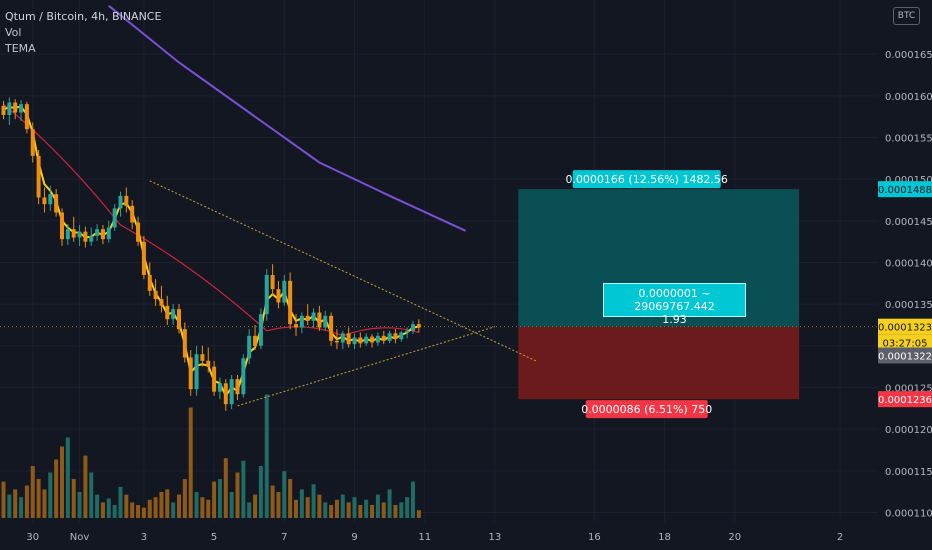 This screenshot has height=550, width=932. I want to click on target-label: 0.0000166 (12.56%) 1482.56, so click(646, 179).